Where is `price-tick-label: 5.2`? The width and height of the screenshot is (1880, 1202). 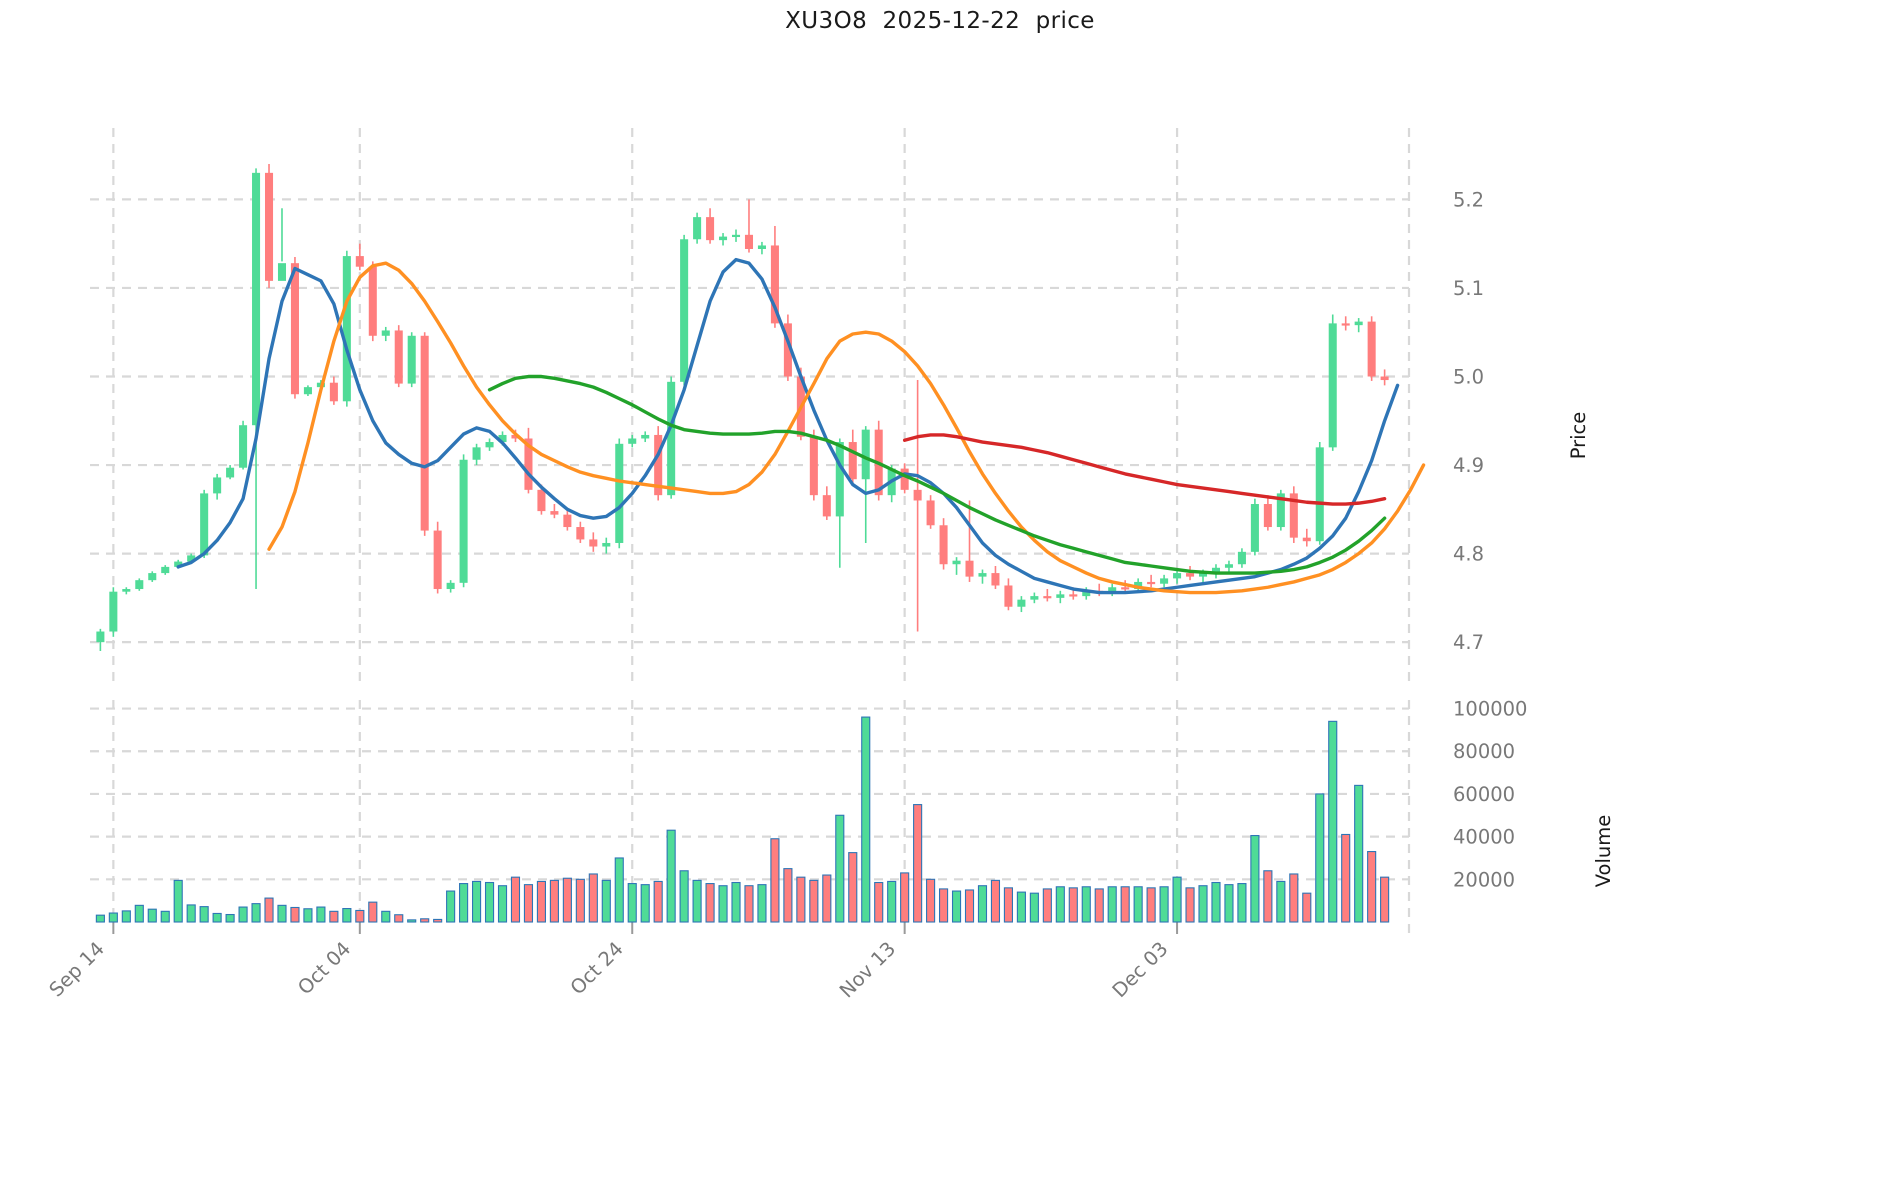 price-tick-label: 5.2 is located at coordinates (1468, 199).